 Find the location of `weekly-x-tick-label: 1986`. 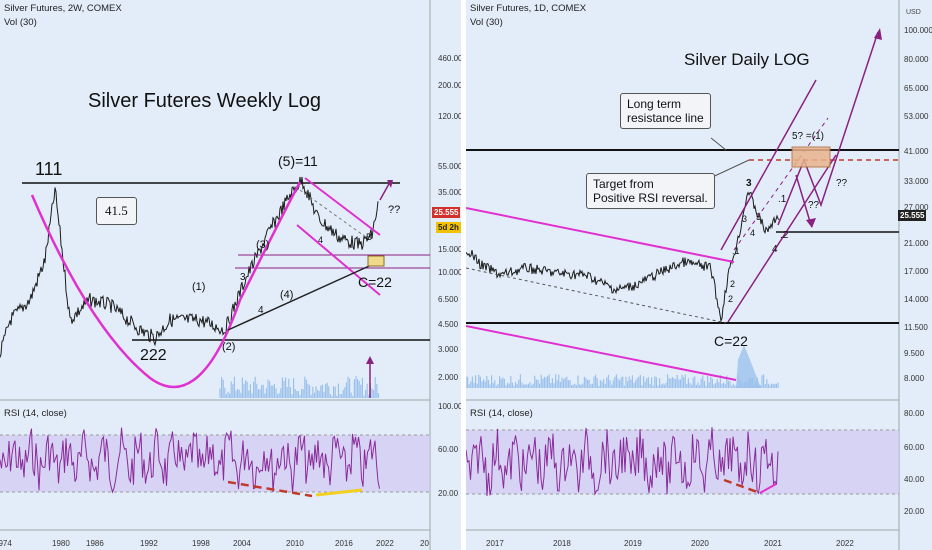

weekly-x-tick-label: 1986 is located at coordinates (95, 543).